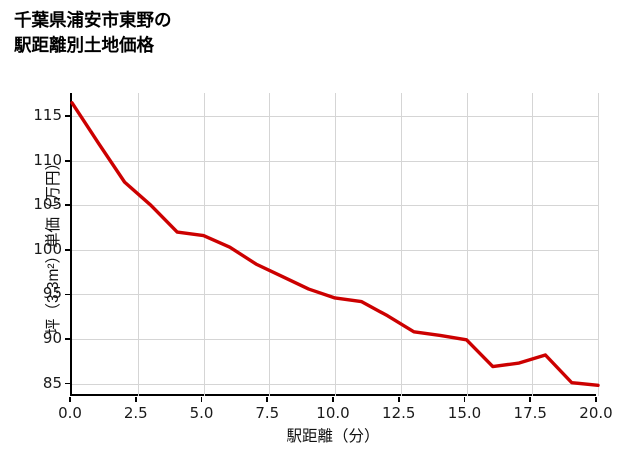 The width and height of the screenshot is (621, 465). What do you see at coordinates (47, 248) in the screenshot?
I see `y-axis-tick-label: 100` at bounding box center [47, 248].